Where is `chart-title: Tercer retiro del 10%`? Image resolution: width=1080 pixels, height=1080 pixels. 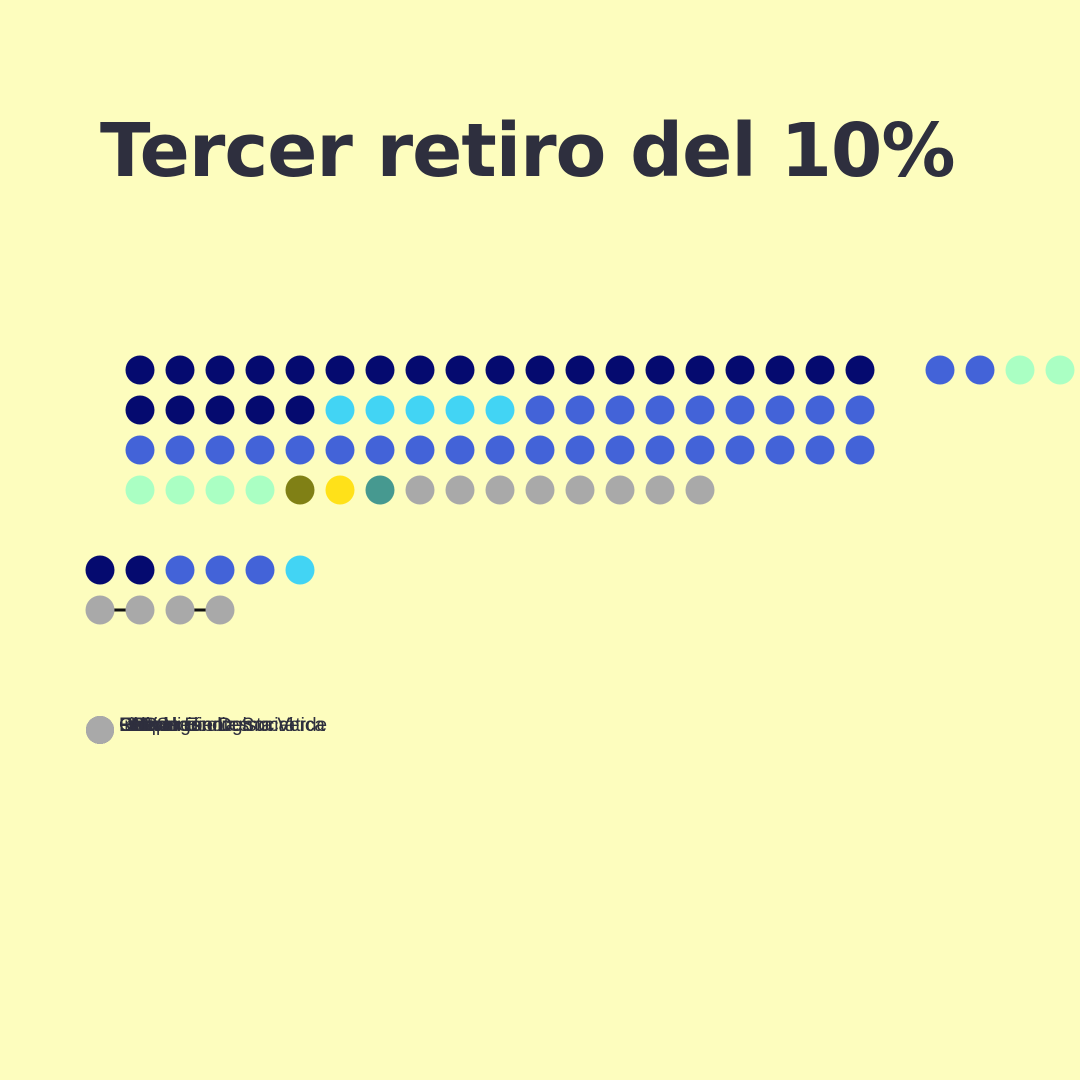 chart-title: Tercer retiro del 10% is located at coordinates (528, 151).